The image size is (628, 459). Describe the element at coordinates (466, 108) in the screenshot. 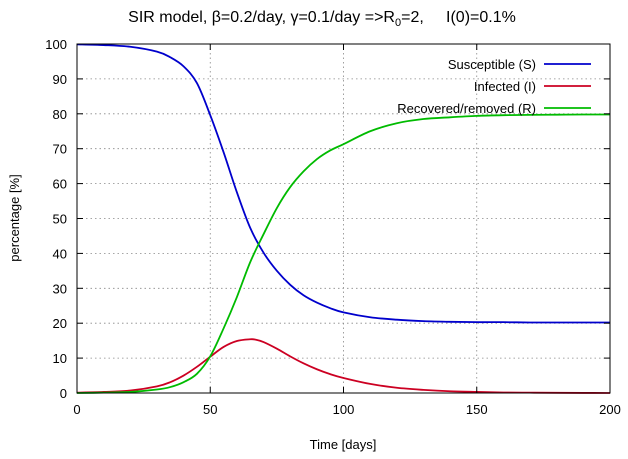

I see `legend-label-2: Recovered/removed (R)` at that location.